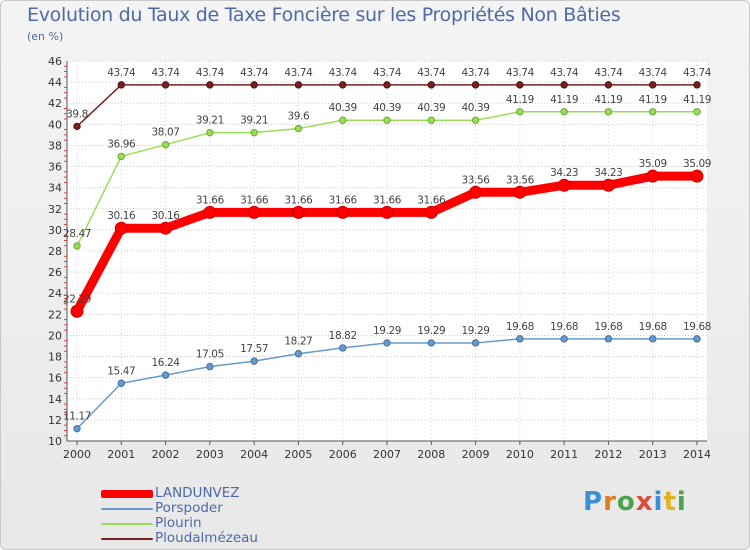  What do you see at coordinates (55, 357) in the screenshot?
I see `y-tick-label: 18` at bounding box center [55, 357].